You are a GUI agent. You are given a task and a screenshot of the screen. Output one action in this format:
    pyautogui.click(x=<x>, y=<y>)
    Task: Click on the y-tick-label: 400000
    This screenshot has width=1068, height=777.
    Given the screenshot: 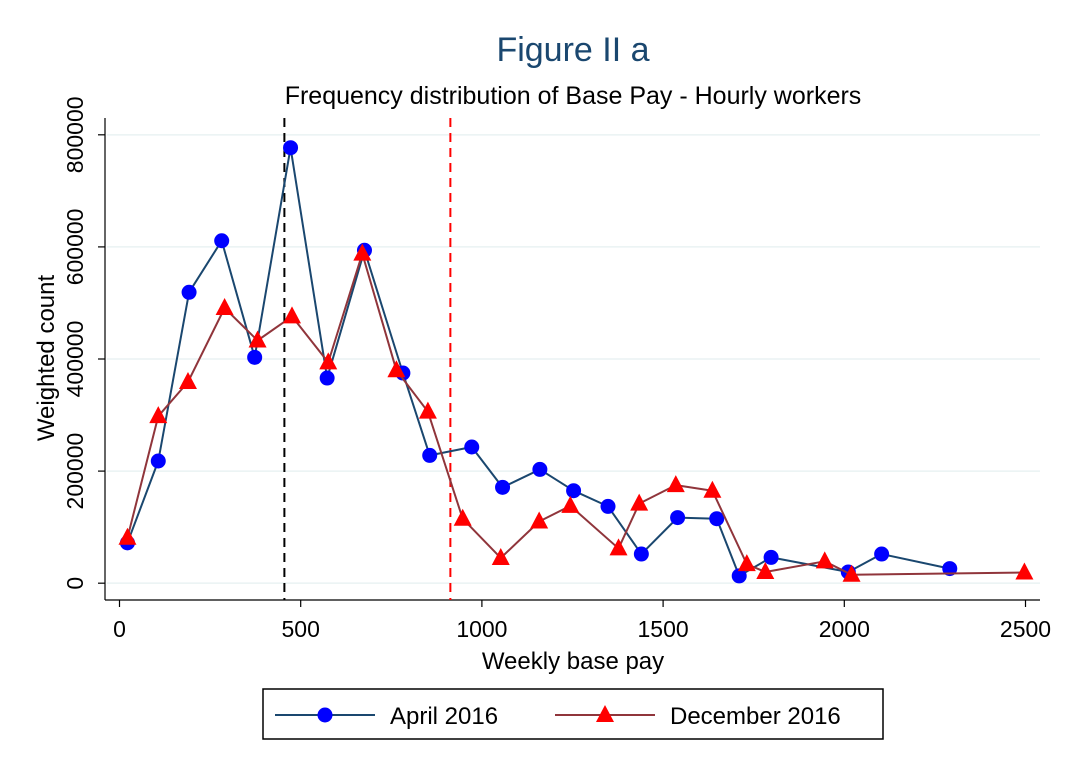 What is the action you would take?
    pyautogui.click(x=75, y=359)
    